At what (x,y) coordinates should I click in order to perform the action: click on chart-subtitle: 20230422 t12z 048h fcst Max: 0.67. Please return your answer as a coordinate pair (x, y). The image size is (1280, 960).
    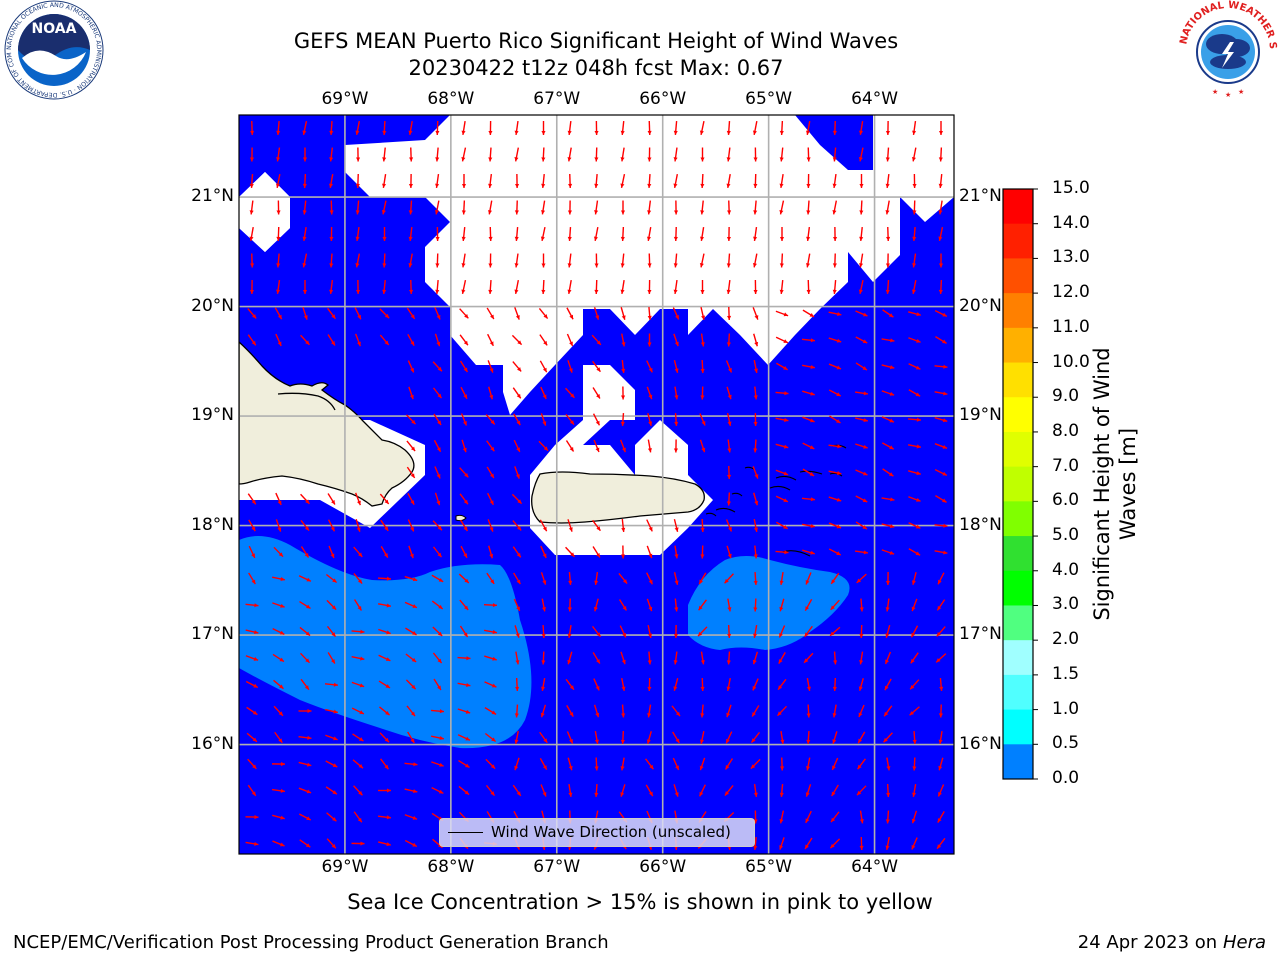
    Looking at the image, I should click on (596, 68).